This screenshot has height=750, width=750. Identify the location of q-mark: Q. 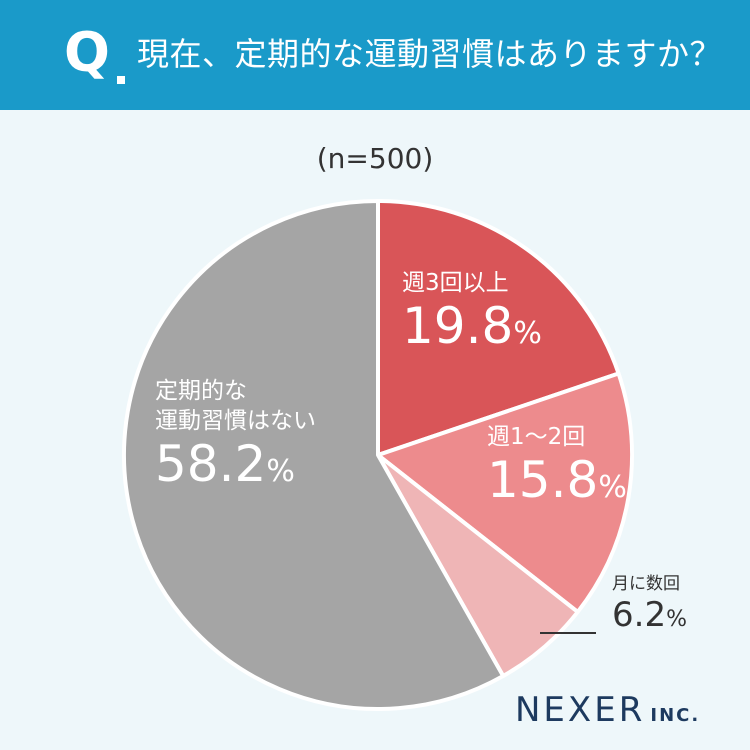
(87, 52).